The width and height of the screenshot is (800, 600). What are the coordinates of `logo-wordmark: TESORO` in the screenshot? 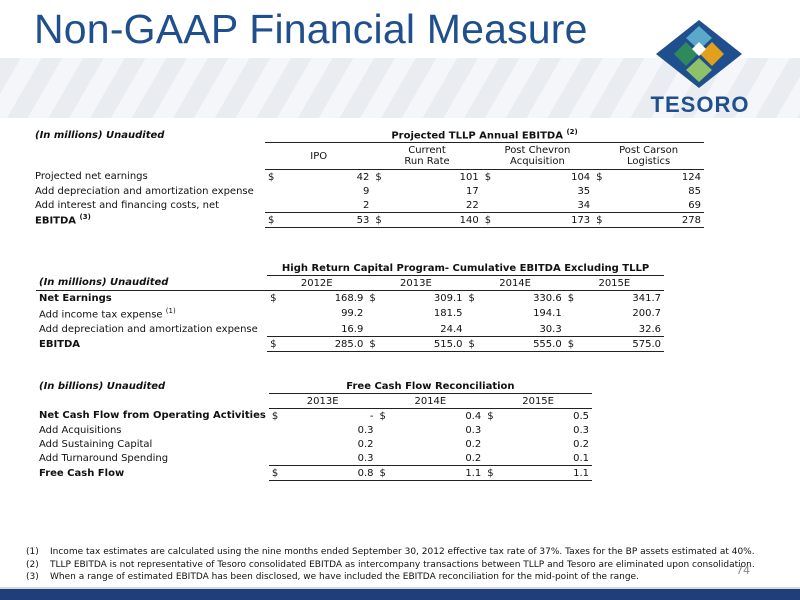 It's located at (700, 104).